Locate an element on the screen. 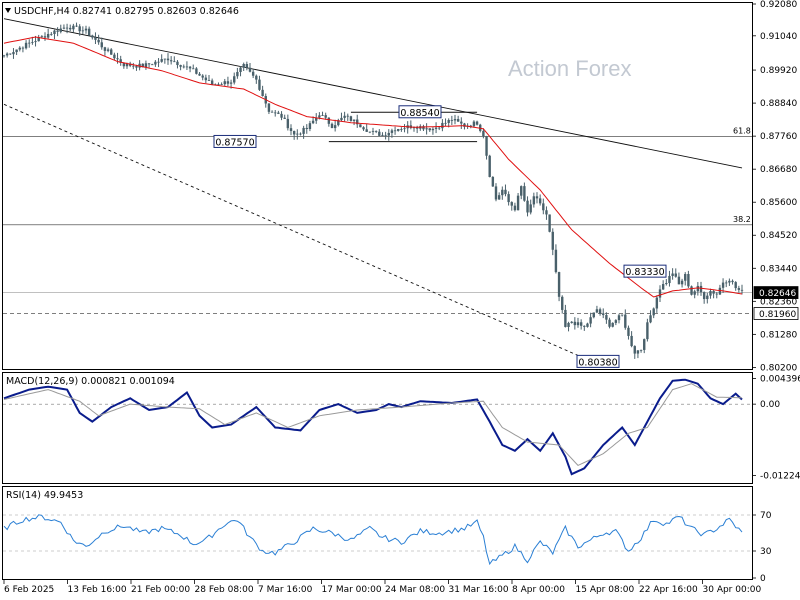 The image size is (800, 600). collapse-triangle-icon is located at coordinates (8, 10).